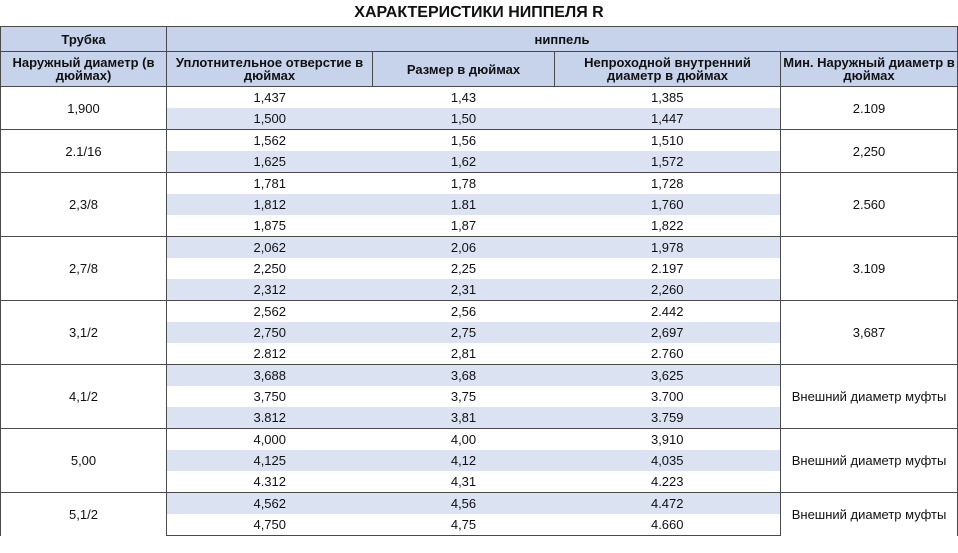  I want to click on cell-size: 2,06, so click(463, 247).